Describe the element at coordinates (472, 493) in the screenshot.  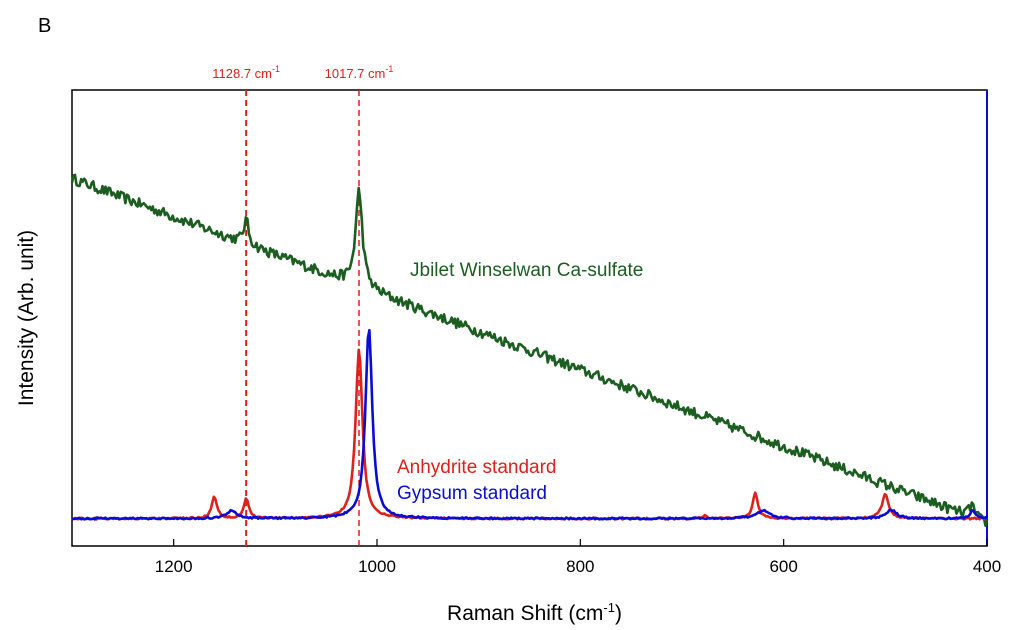
I see `series-label: Gypsum standard` at that location.